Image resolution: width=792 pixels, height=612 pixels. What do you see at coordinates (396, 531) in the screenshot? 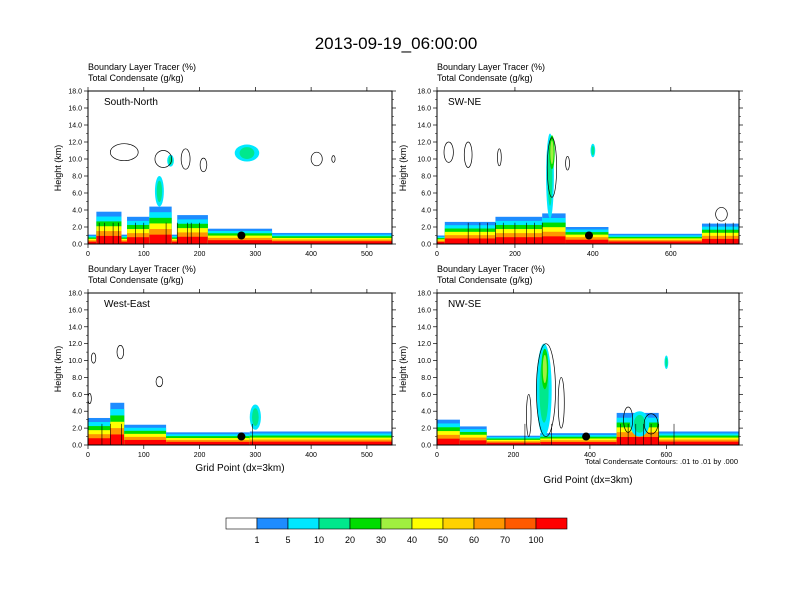
I see `colorbar: 1 5 10 20 30 40 50 60 70 100` at bounding box center [396, 531].